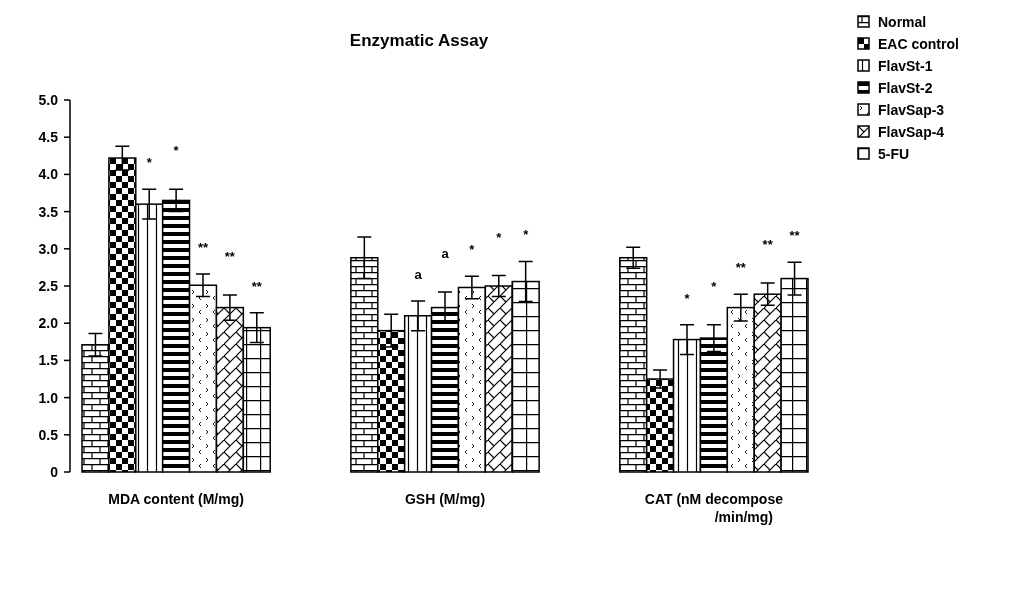  What do you see at coordinates (894, 153) in the screenshot?
I see `legend-label: 5-FU` at bounding box center [894, 153].